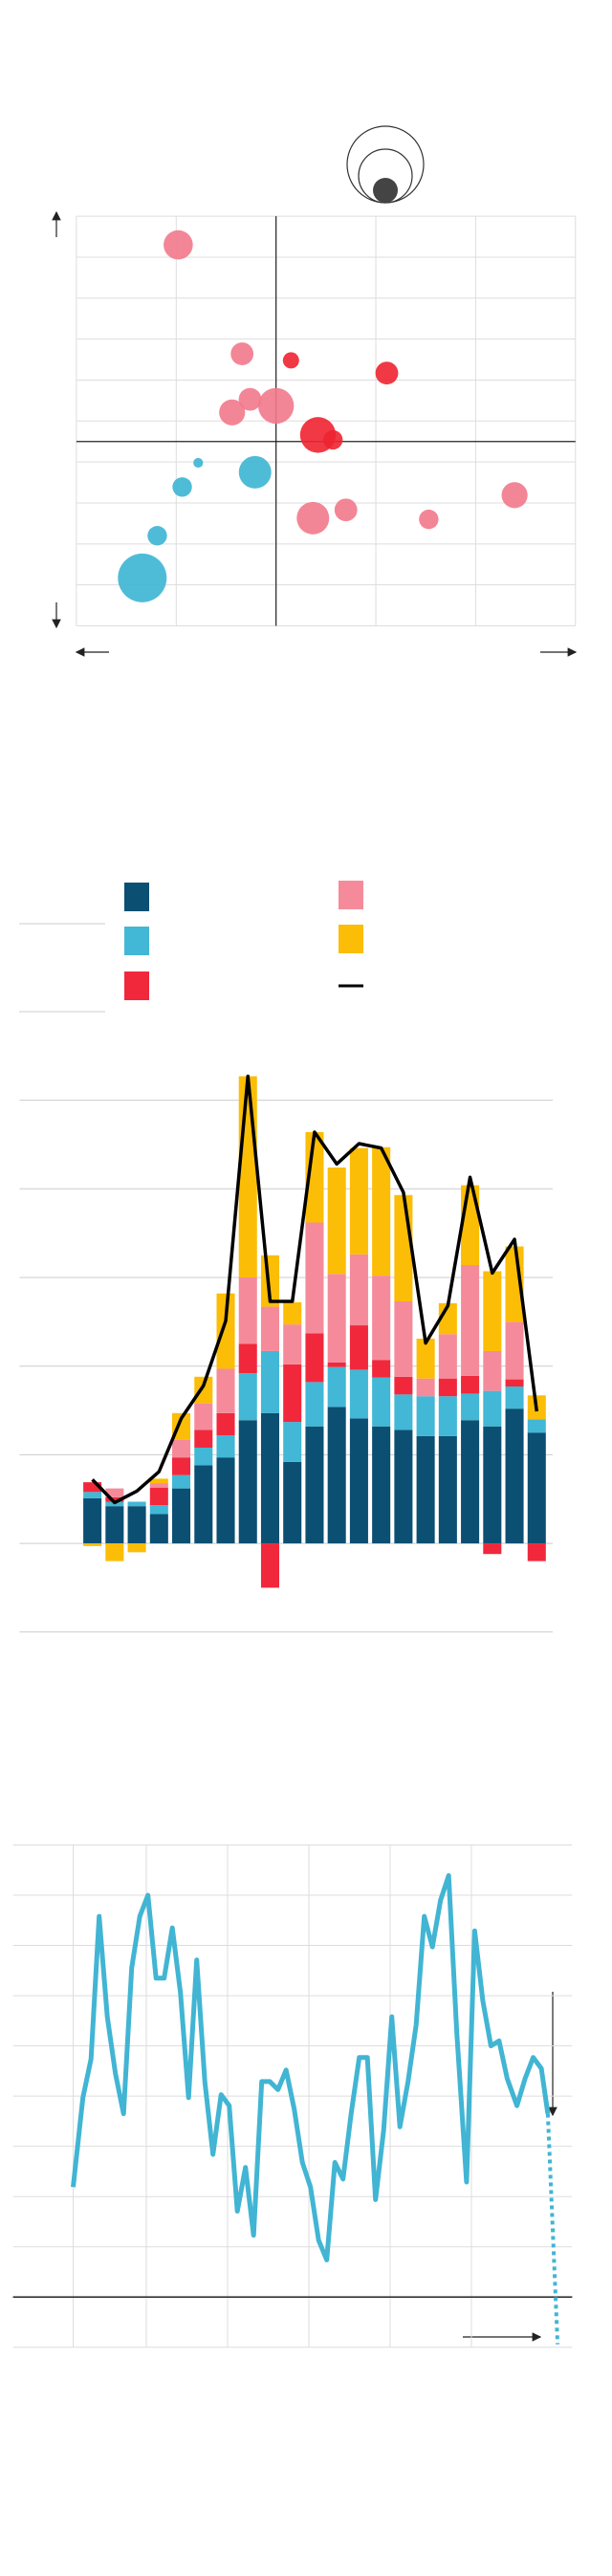 The width and height of the screenshot is (612, 2576). Describe the element at coordinates (510, 2167) in the screenshot. I see `annotation-arrows` at that location.